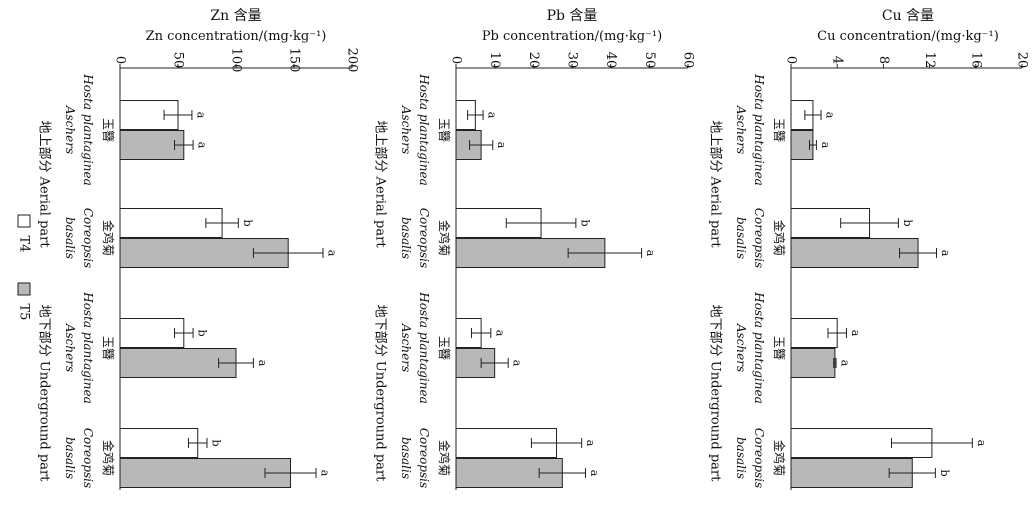  What do you see at coordinates (236, 36) in the screenshot?
I see `axis-title: Zn concentration/(mg·kg⁻¹)` at bounding box center [236, 36].